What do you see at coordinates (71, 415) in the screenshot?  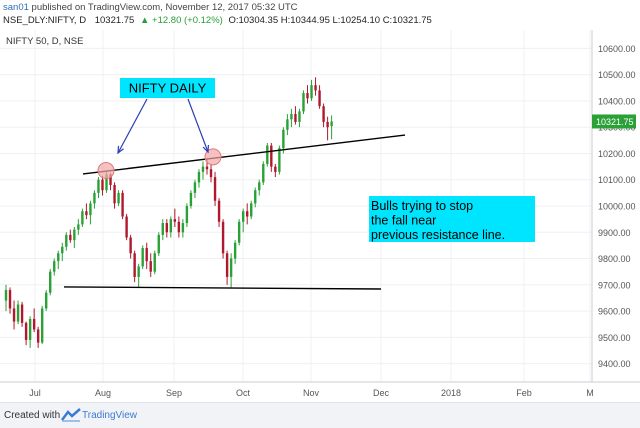 I see `tradingview-logo-icon` at bounding box center [71, 415].